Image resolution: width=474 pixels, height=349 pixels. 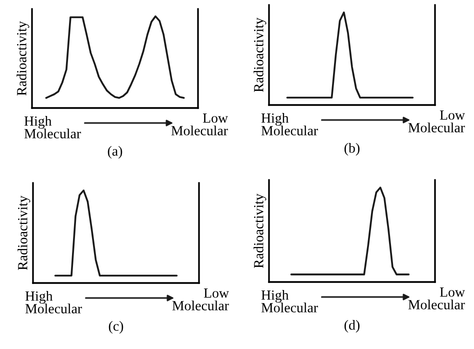 I want to click on text: (b), so click(x=352, y=149).